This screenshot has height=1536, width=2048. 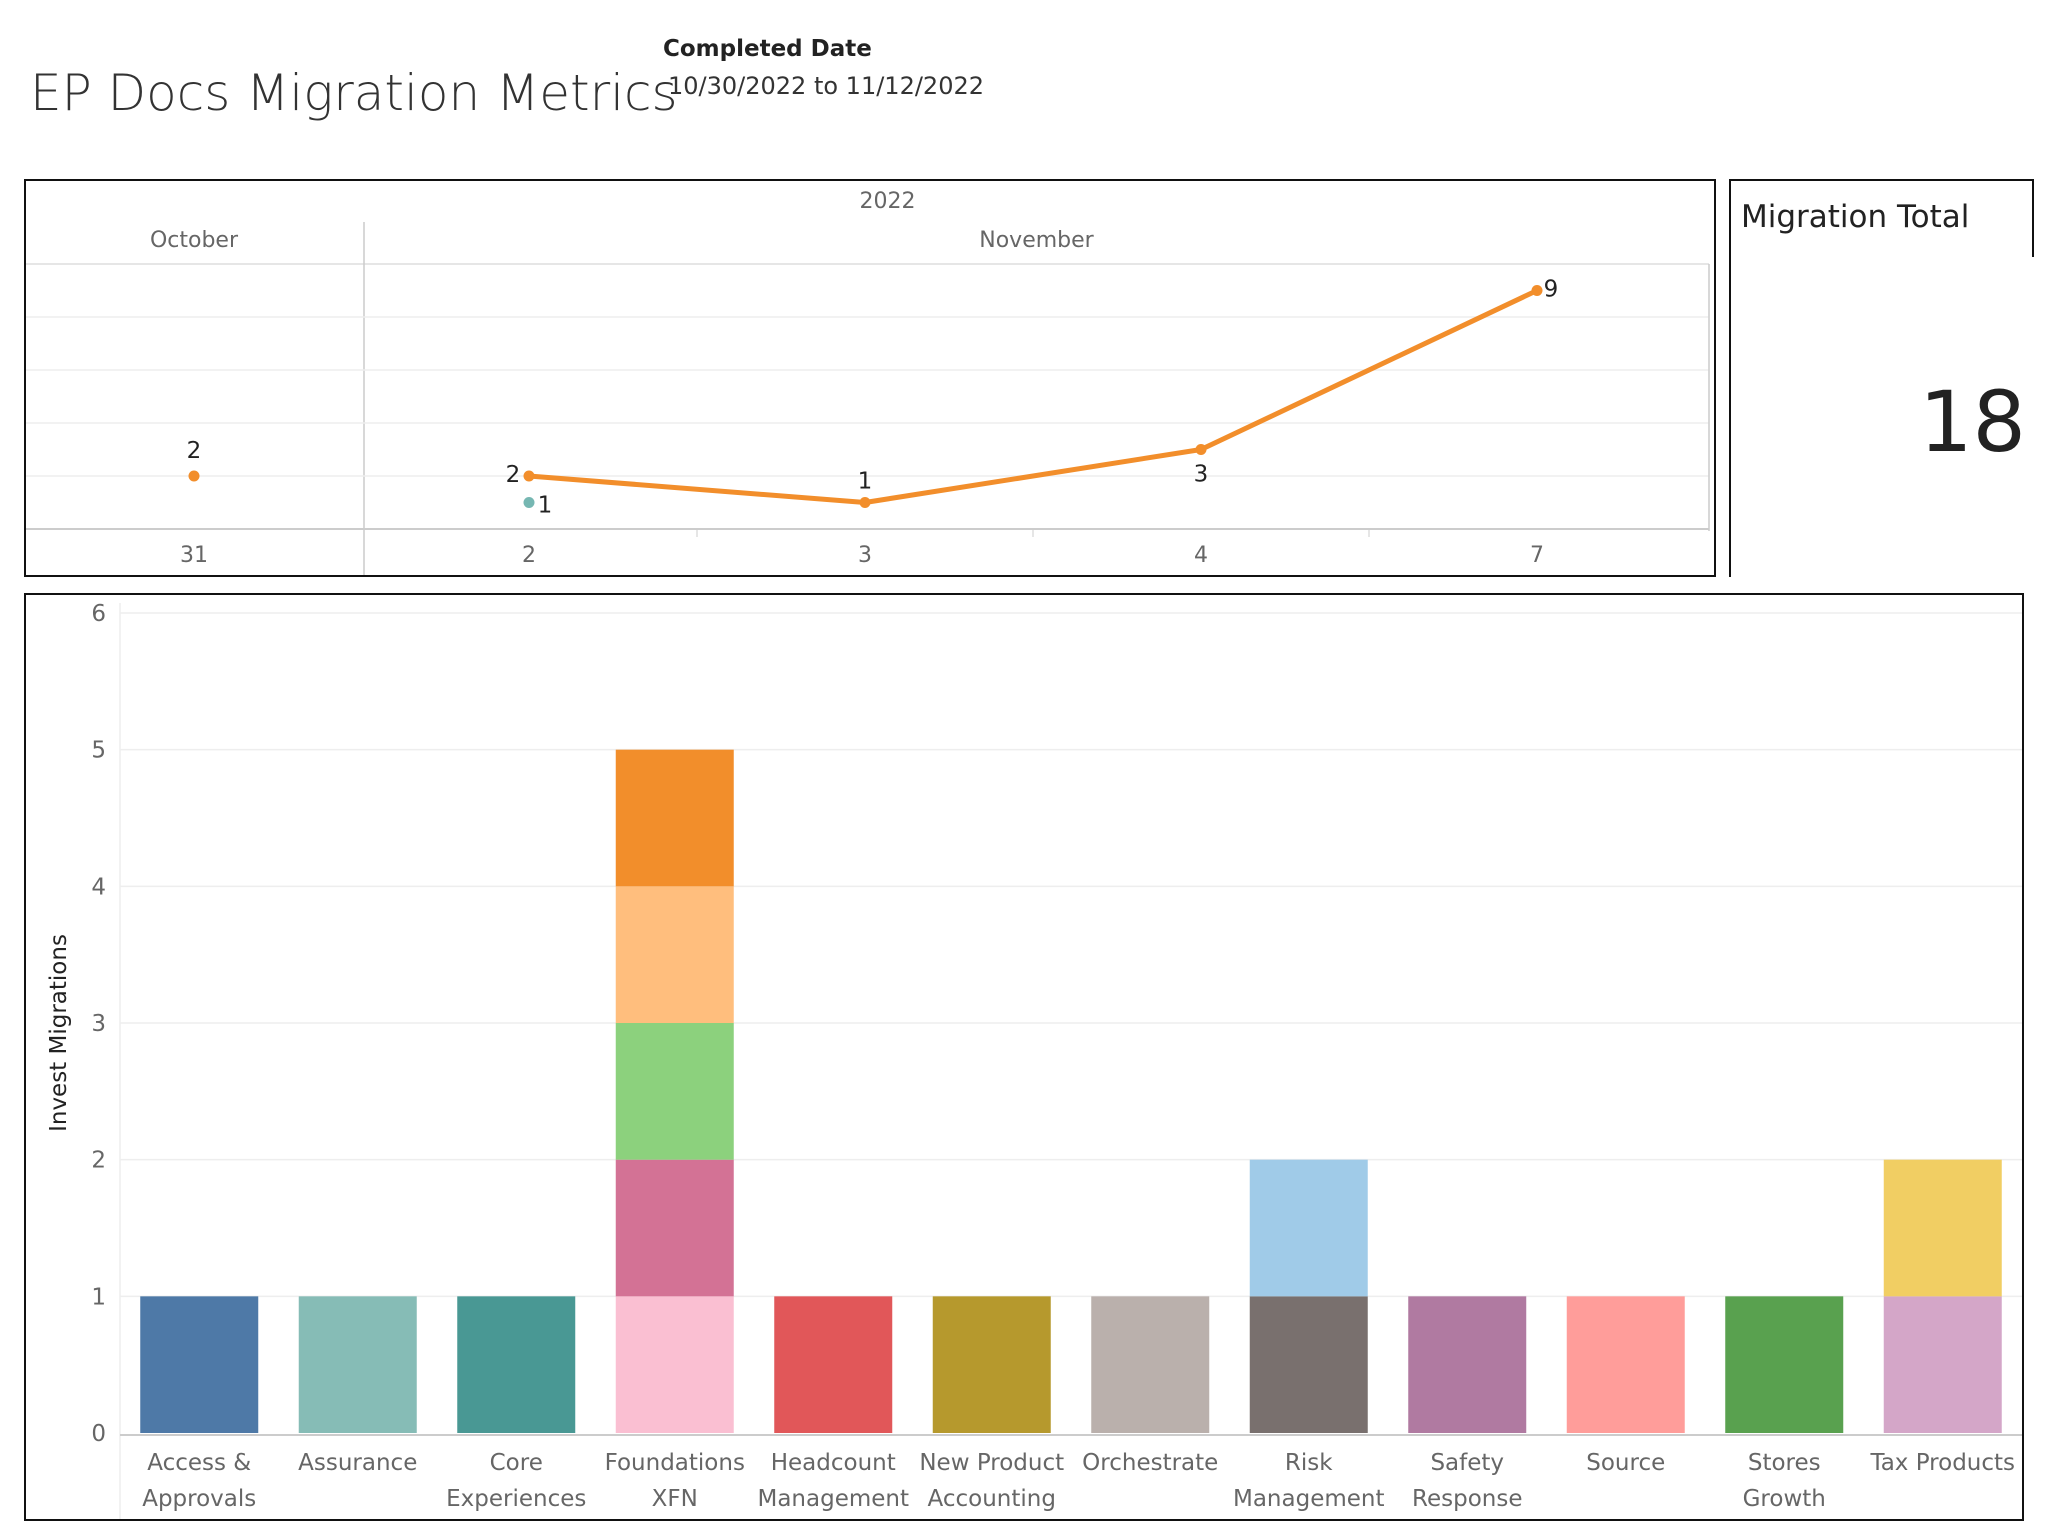 What do you see at coordinates (865, 555) in the screenshot?
I see `x-tick-label: 3` at bounding box center [865, 555].